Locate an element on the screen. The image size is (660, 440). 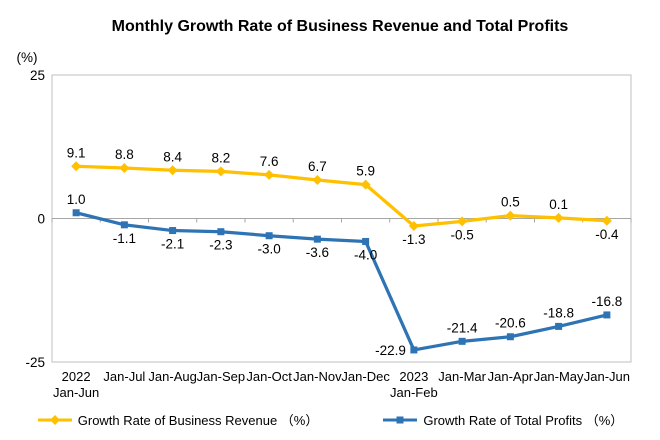
legend-label-total-profits: Growth Rate of Total Profits （%） is located at coordinates (523, 420).